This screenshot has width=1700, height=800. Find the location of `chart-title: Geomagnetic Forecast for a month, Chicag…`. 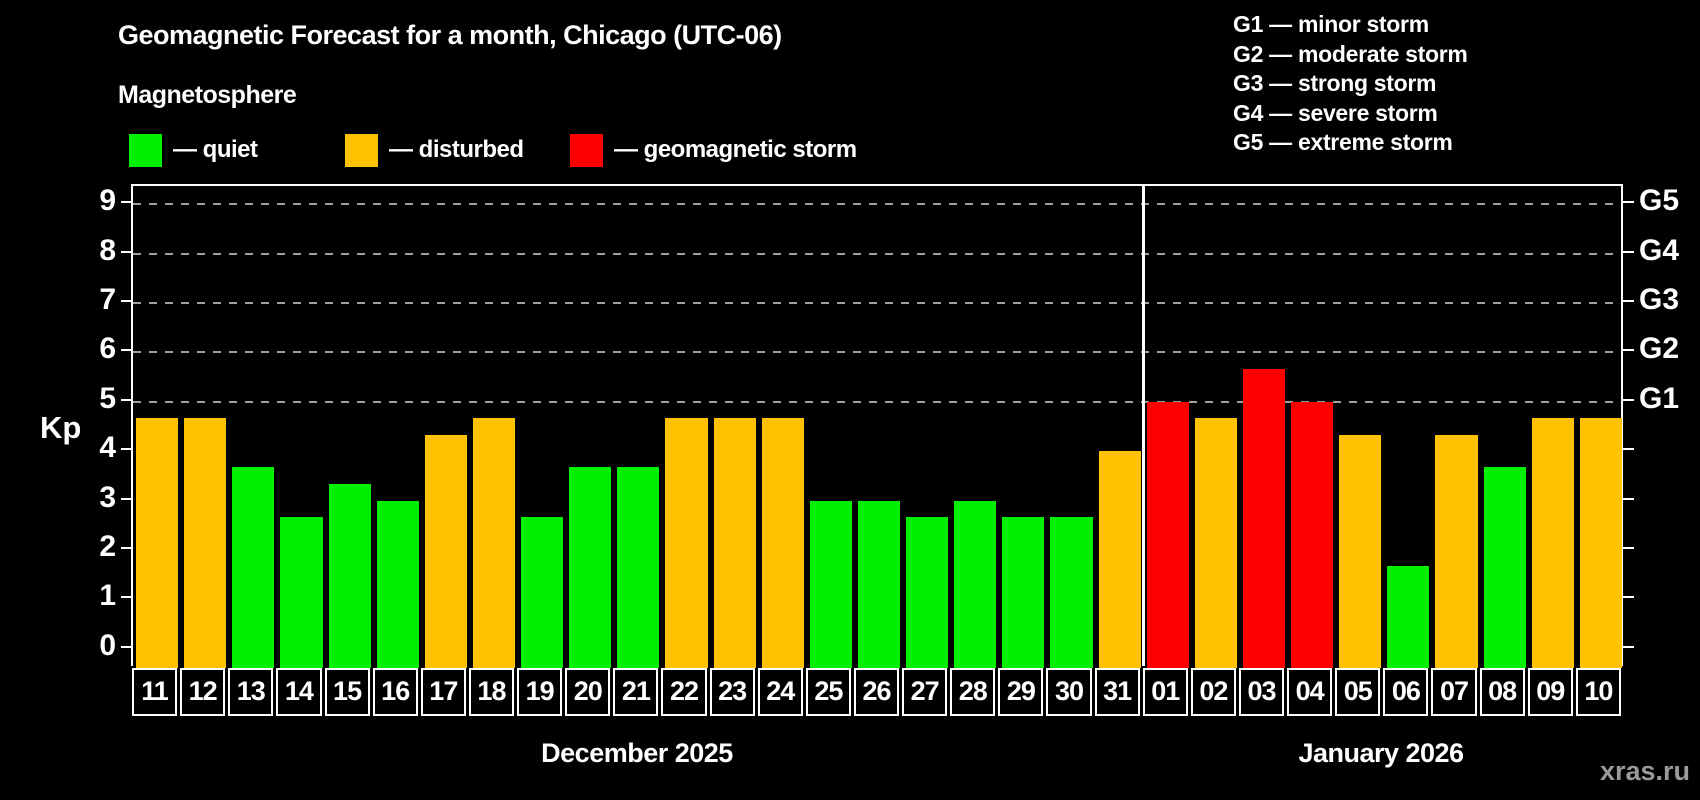

chart-title: Geomagnetic Forecast for a month, Chicag… is located at coordinates (450, 35).